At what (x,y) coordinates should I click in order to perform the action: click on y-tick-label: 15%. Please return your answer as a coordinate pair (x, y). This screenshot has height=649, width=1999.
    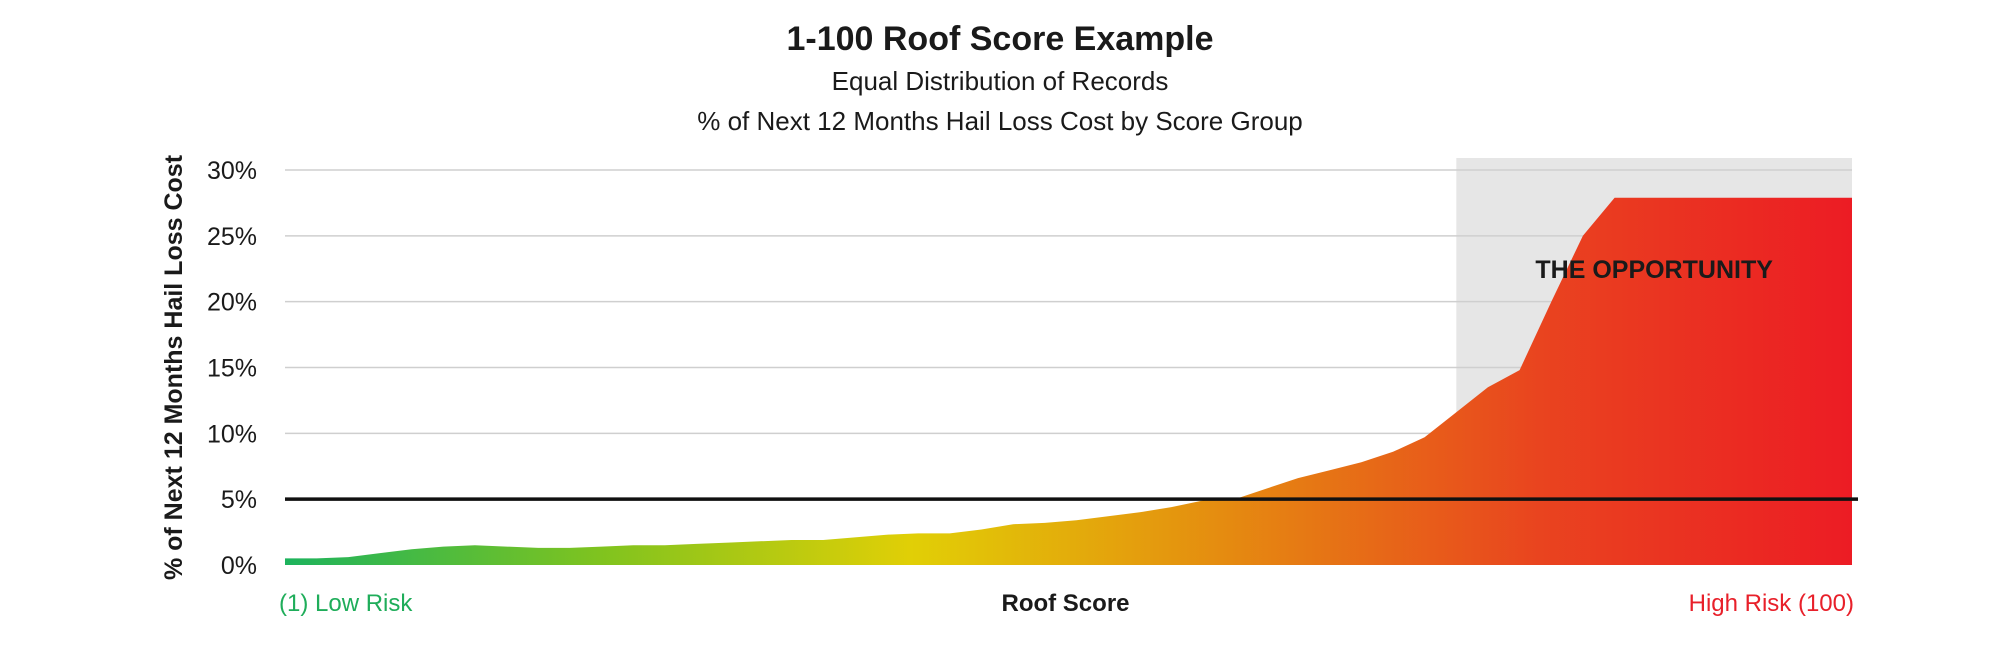
    Looking at the image, I should click on (232, 369).